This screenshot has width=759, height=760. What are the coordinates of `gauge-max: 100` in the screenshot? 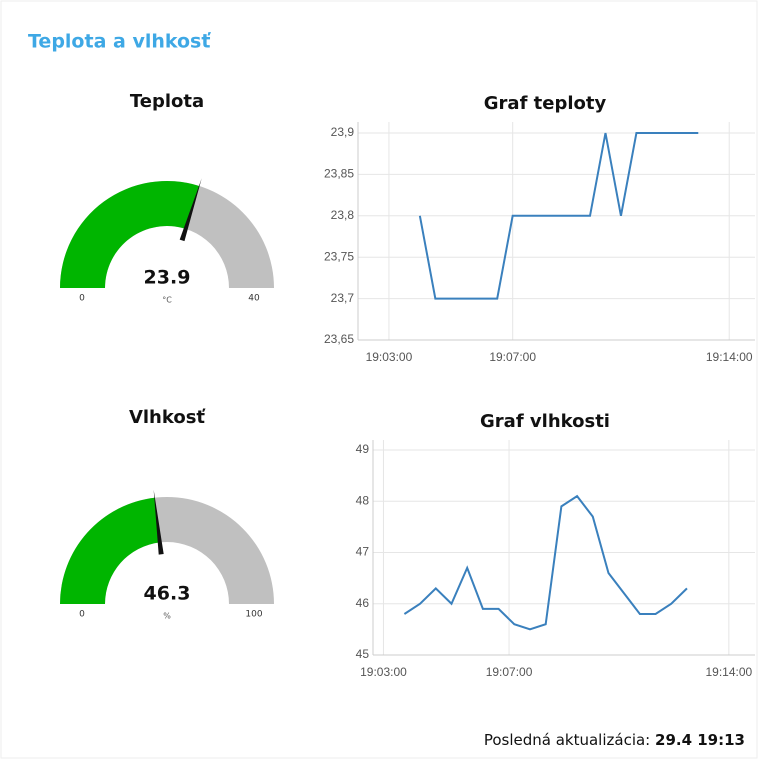 It's located at (253, 615).